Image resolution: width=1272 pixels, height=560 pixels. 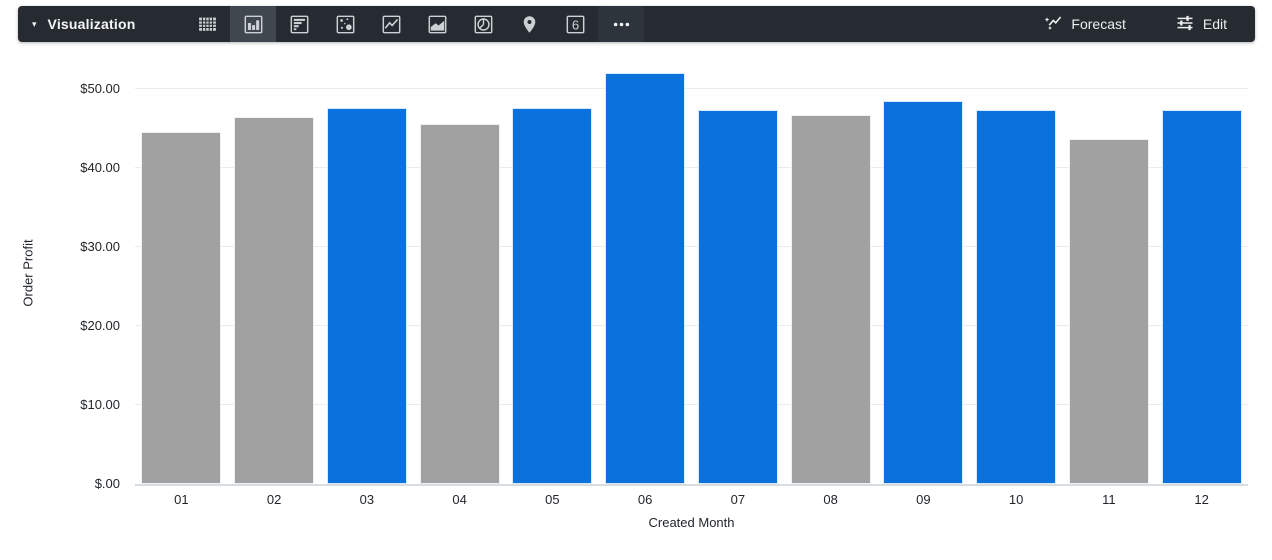 I want to click on chart-type-table, so click(x=207, y=24).